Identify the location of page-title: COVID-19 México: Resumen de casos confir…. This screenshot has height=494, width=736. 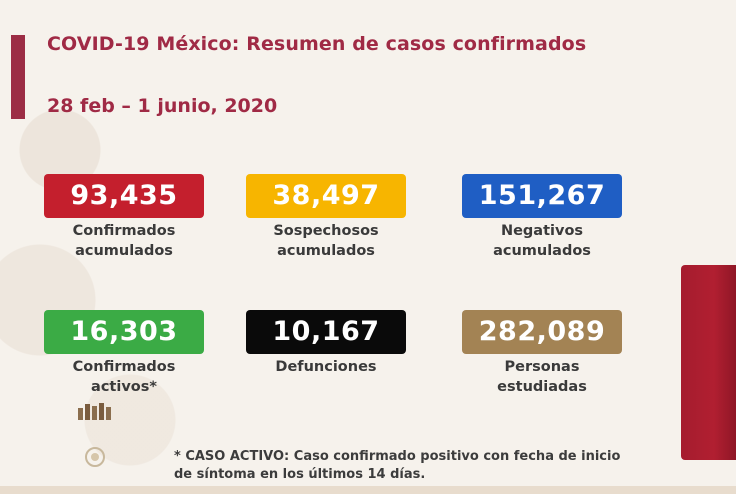
(317, 44).